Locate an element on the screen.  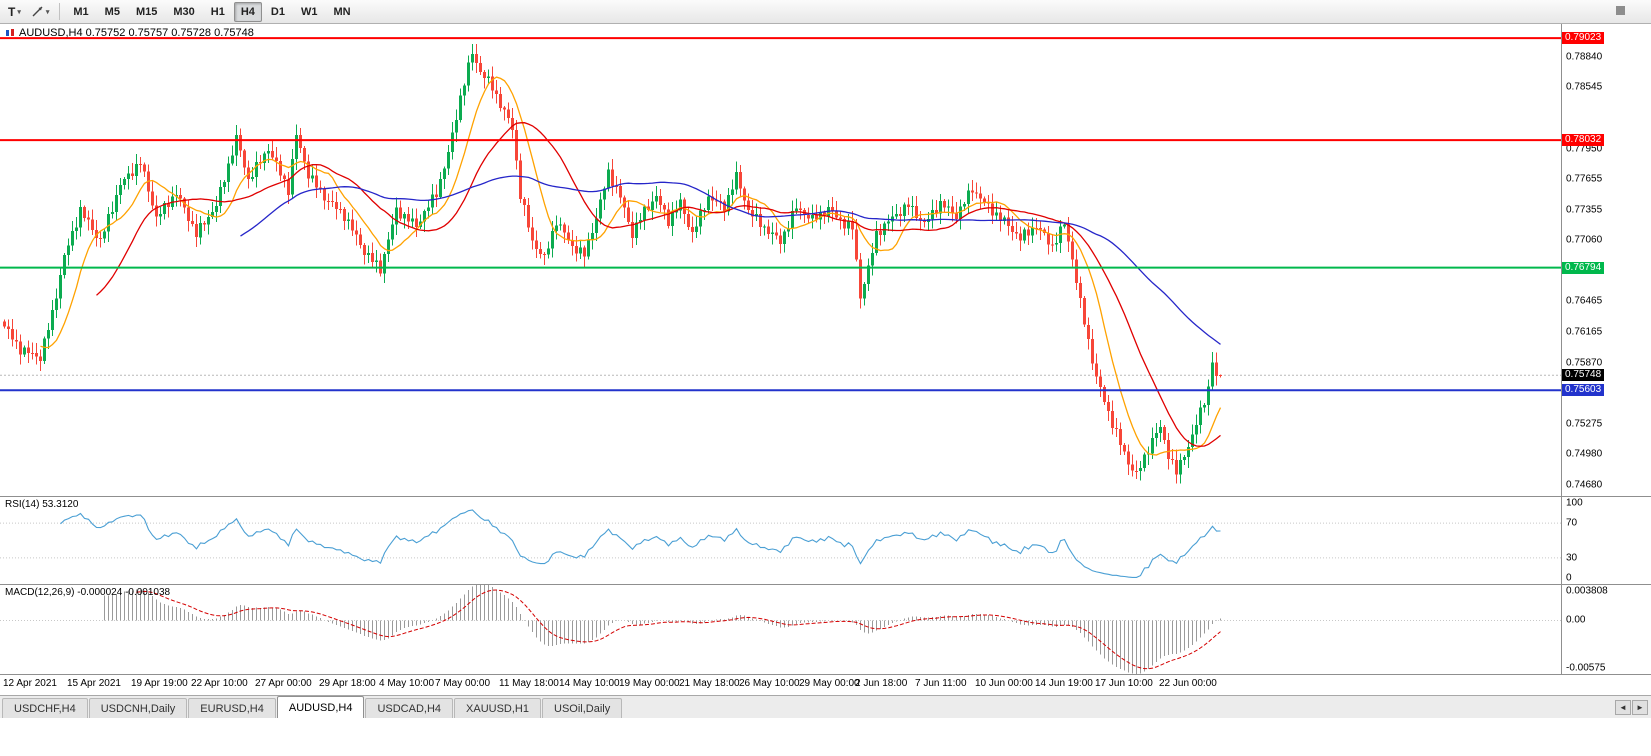
chart-tab-usdcnh-daily: USDCNH,Daily is located at coordinates (138, 708).